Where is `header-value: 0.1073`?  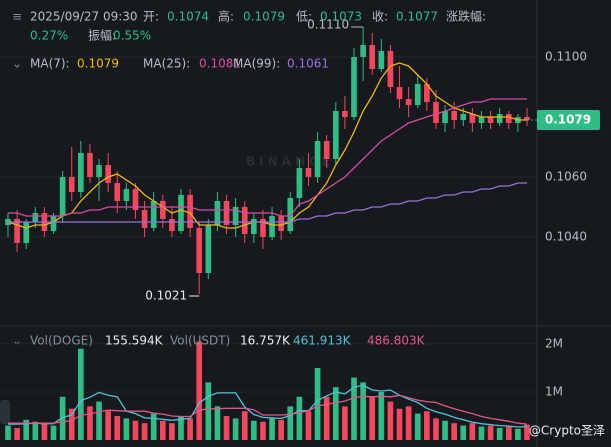
header-value: 0.1073 is located at coordinates (341, 17).